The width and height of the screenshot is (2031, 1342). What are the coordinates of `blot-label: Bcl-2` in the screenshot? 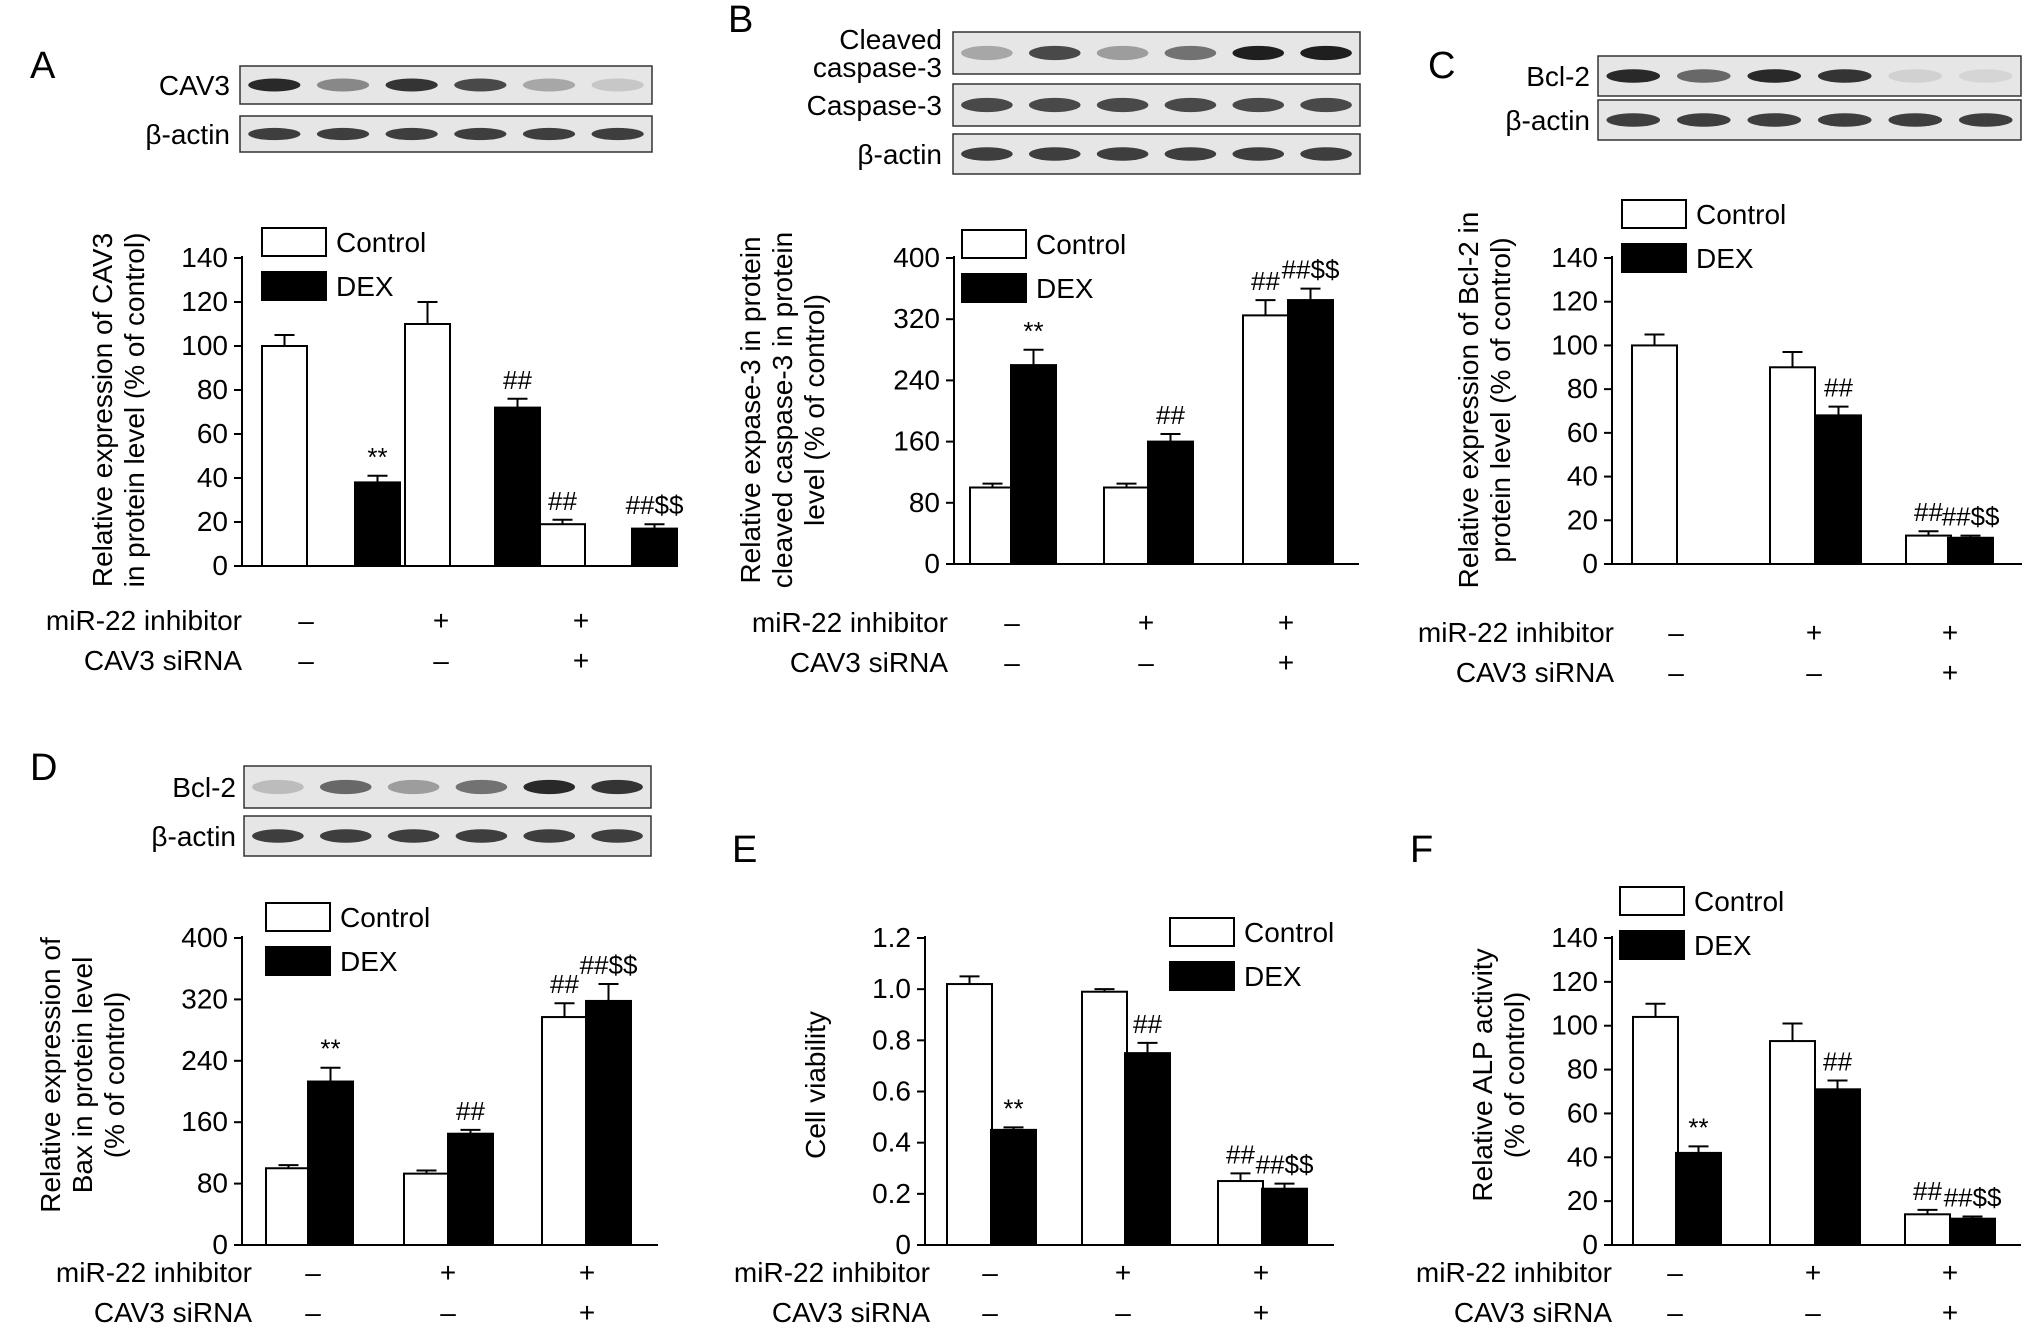 It's located at (204, 787).